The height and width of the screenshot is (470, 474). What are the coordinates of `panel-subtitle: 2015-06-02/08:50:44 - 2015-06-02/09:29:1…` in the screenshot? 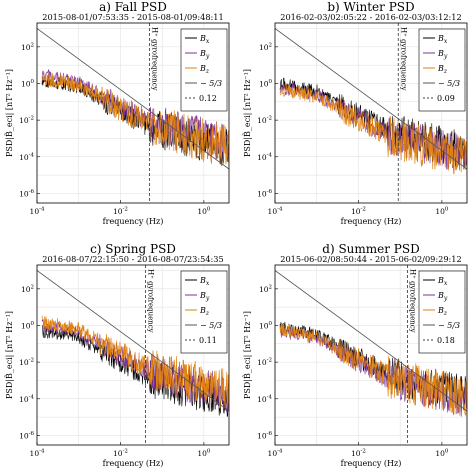 It's located at (370, 259).